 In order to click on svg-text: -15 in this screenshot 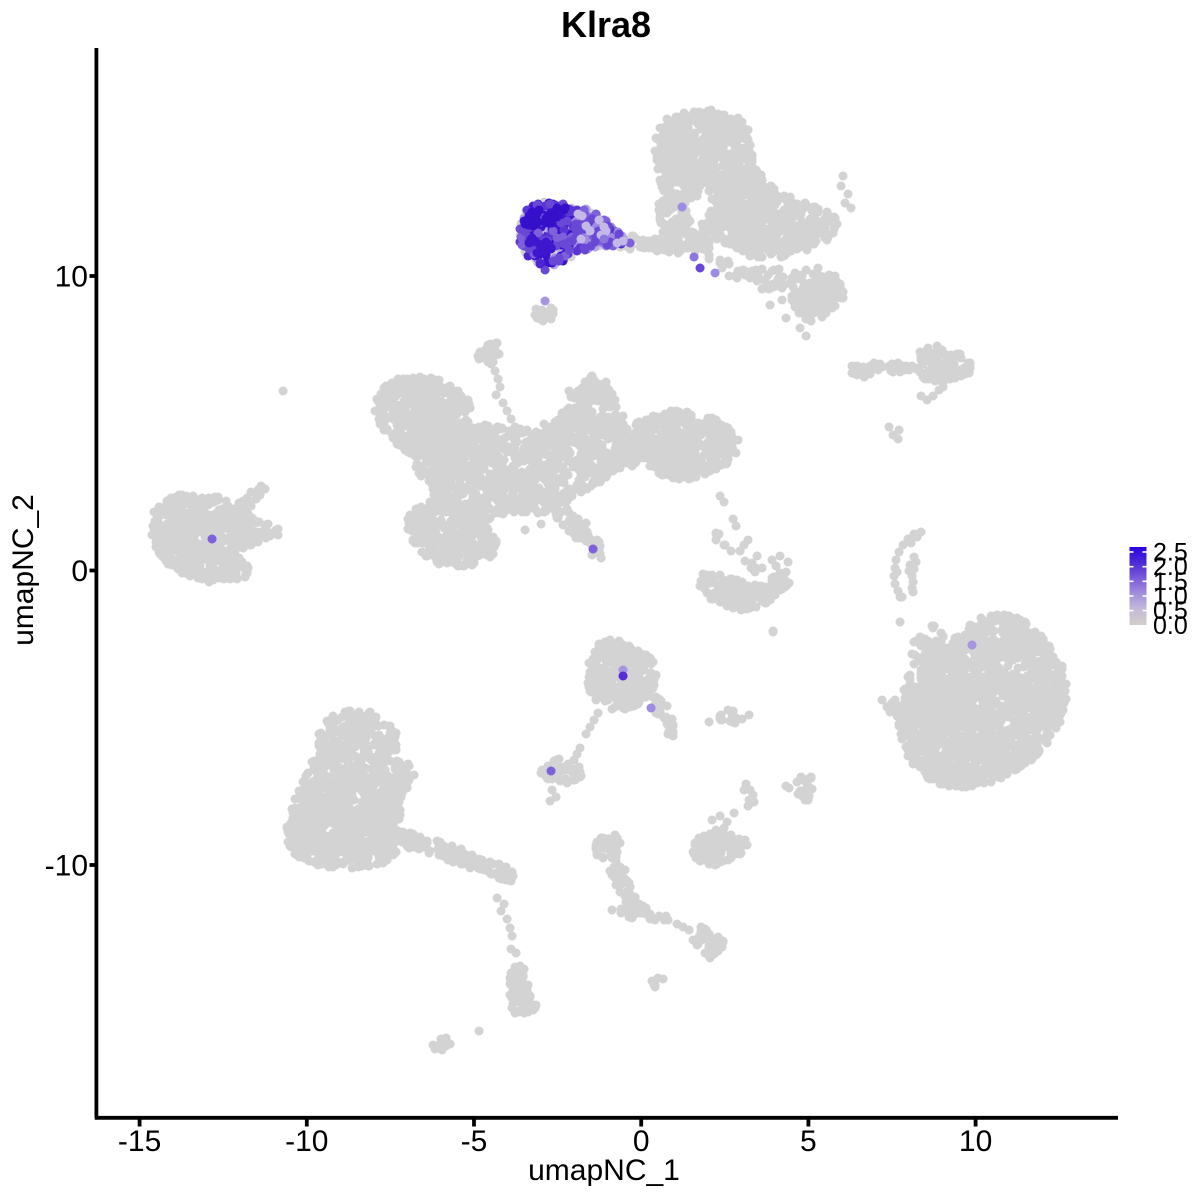, I will do `click(139, 1141)`.